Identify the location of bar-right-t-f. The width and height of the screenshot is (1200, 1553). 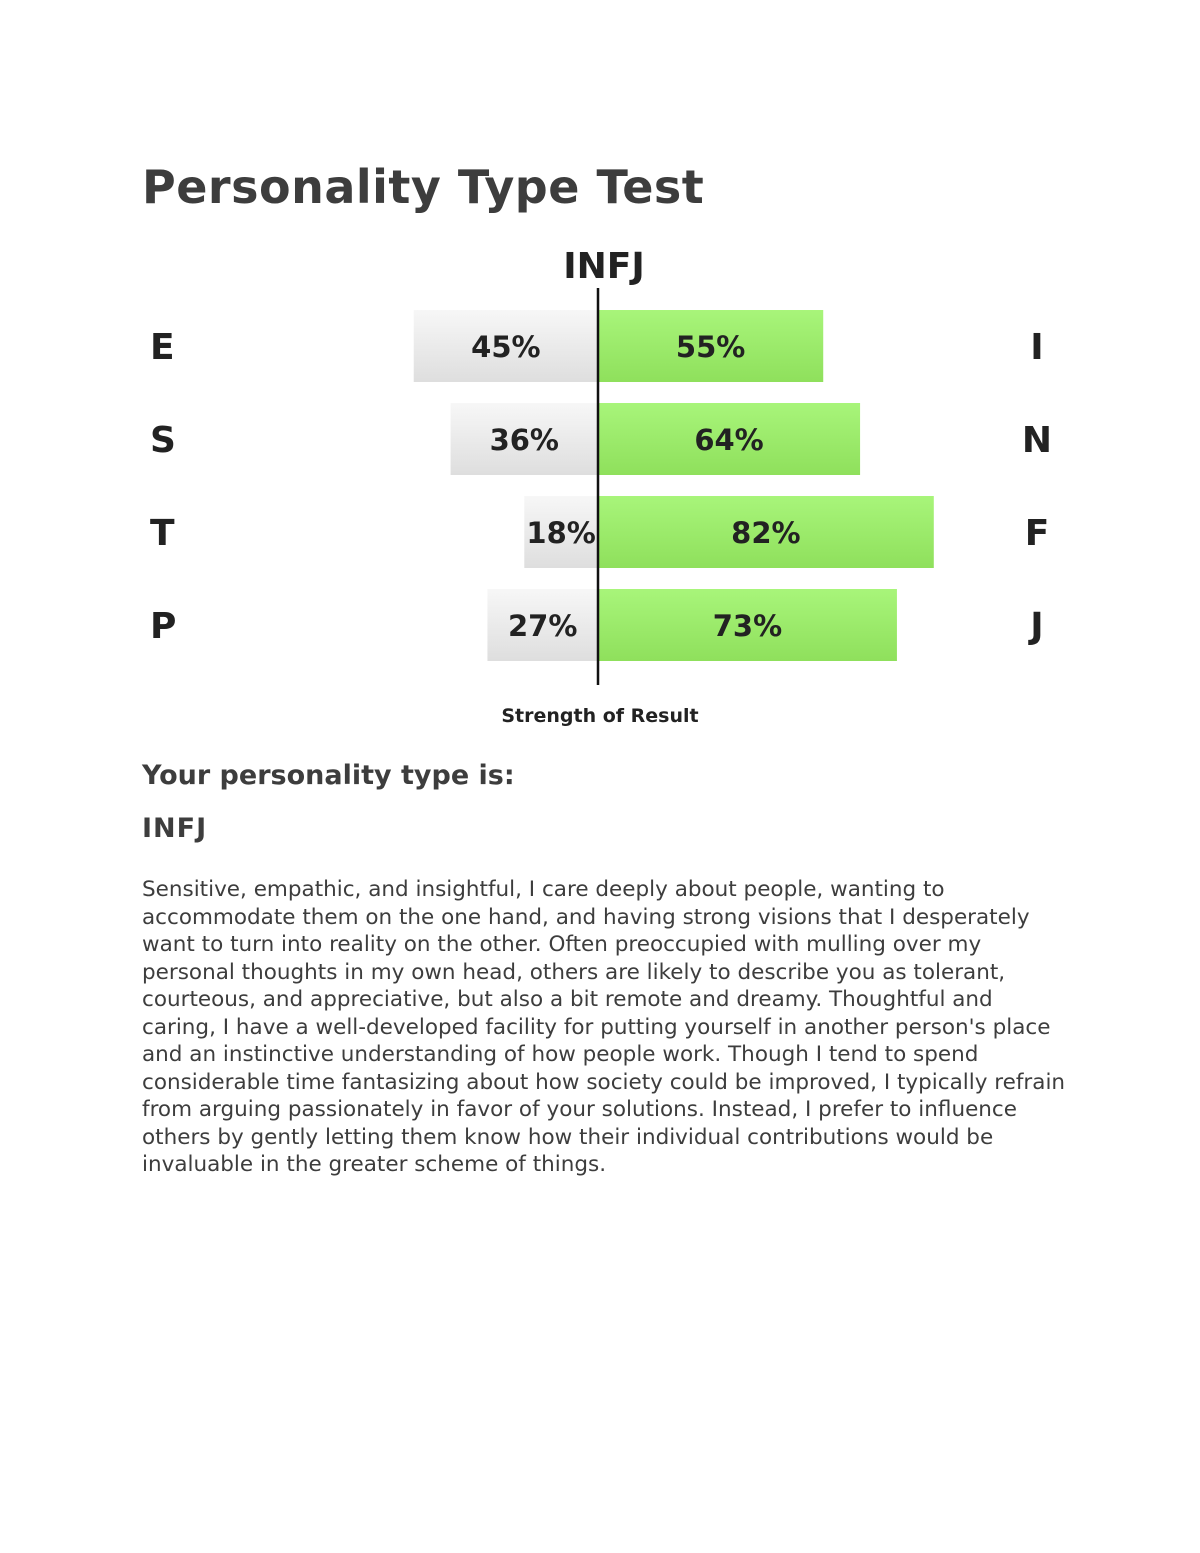
(766, 532).